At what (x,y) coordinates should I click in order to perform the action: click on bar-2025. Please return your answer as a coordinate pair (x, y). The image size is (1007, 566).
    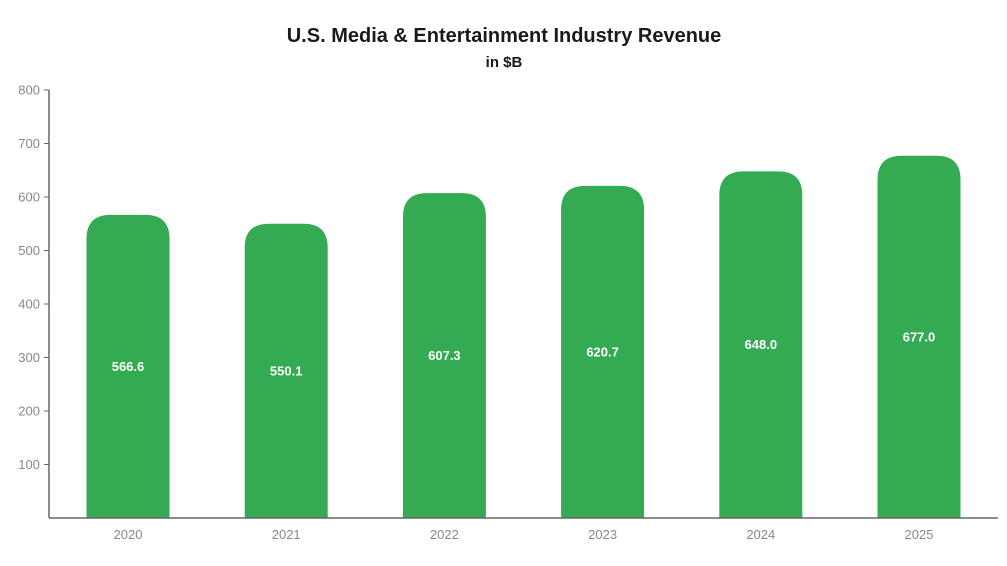
    Looking at the image, I should click on (919, 336).